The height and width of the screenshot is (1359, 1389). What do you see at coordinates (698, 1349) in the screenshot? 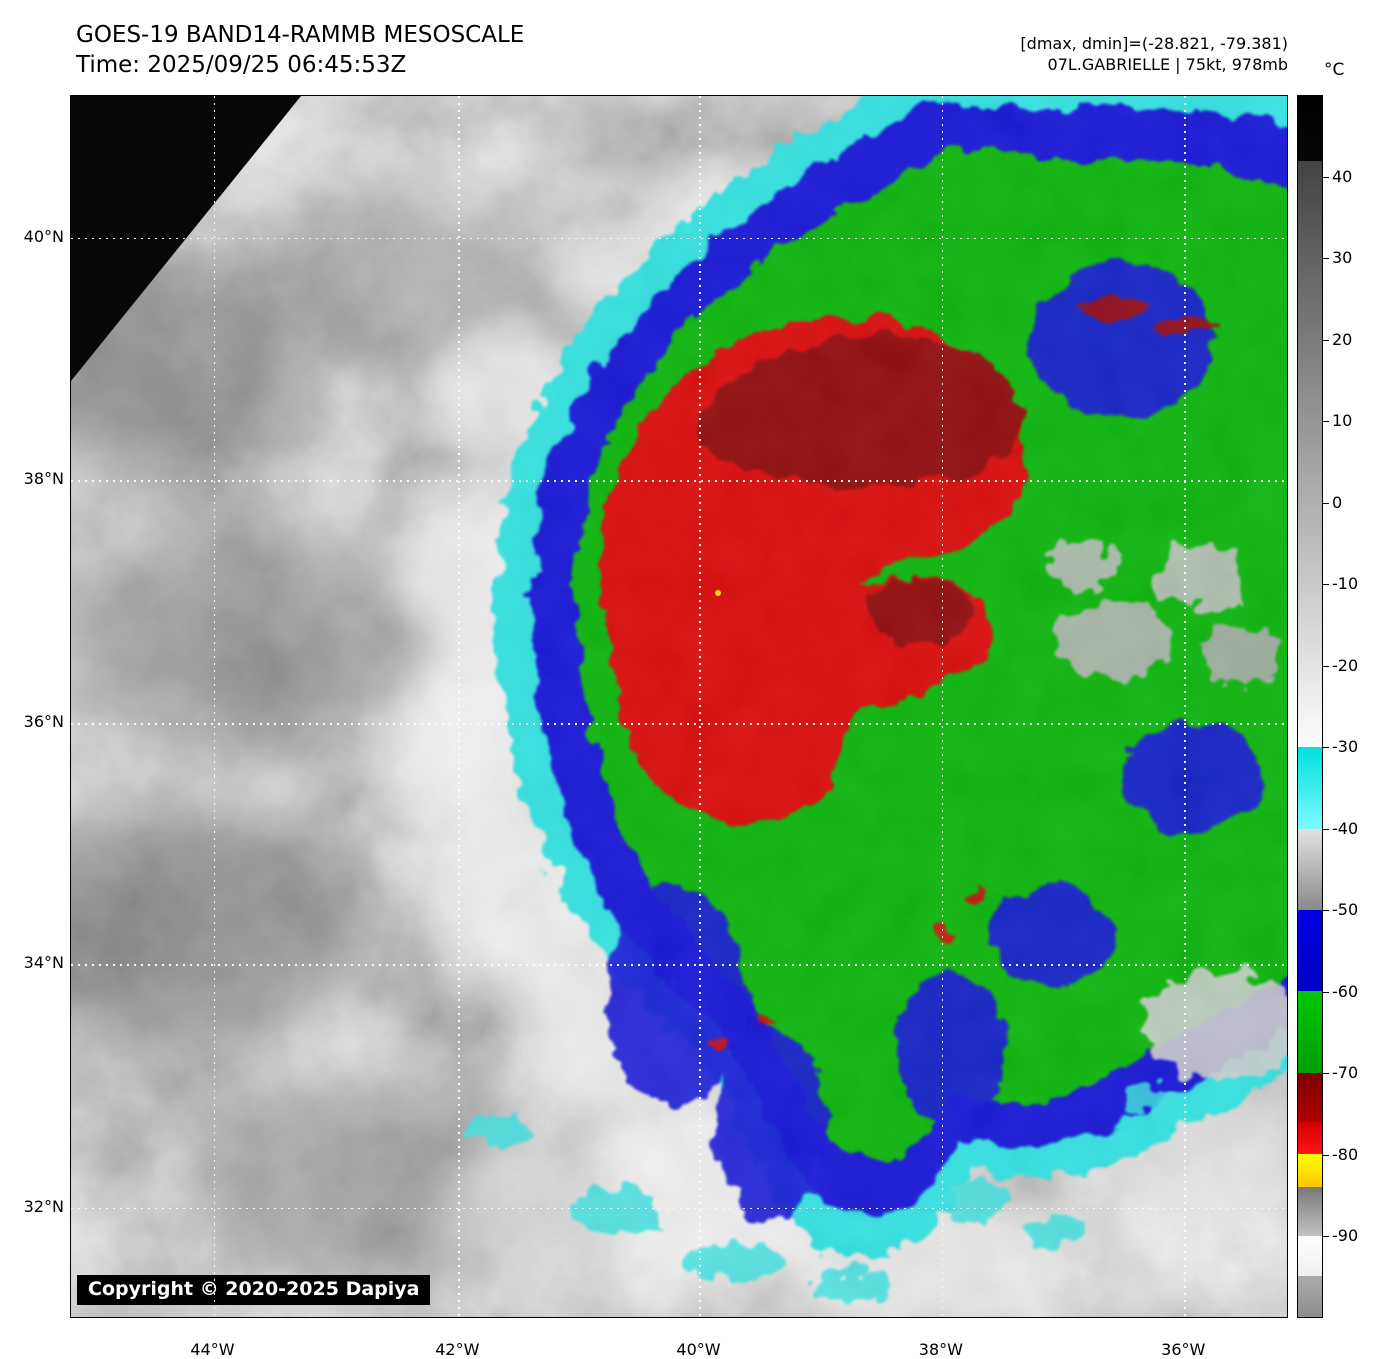
I see `longitude-label: 40°W` at bounding box center [698, 1349].